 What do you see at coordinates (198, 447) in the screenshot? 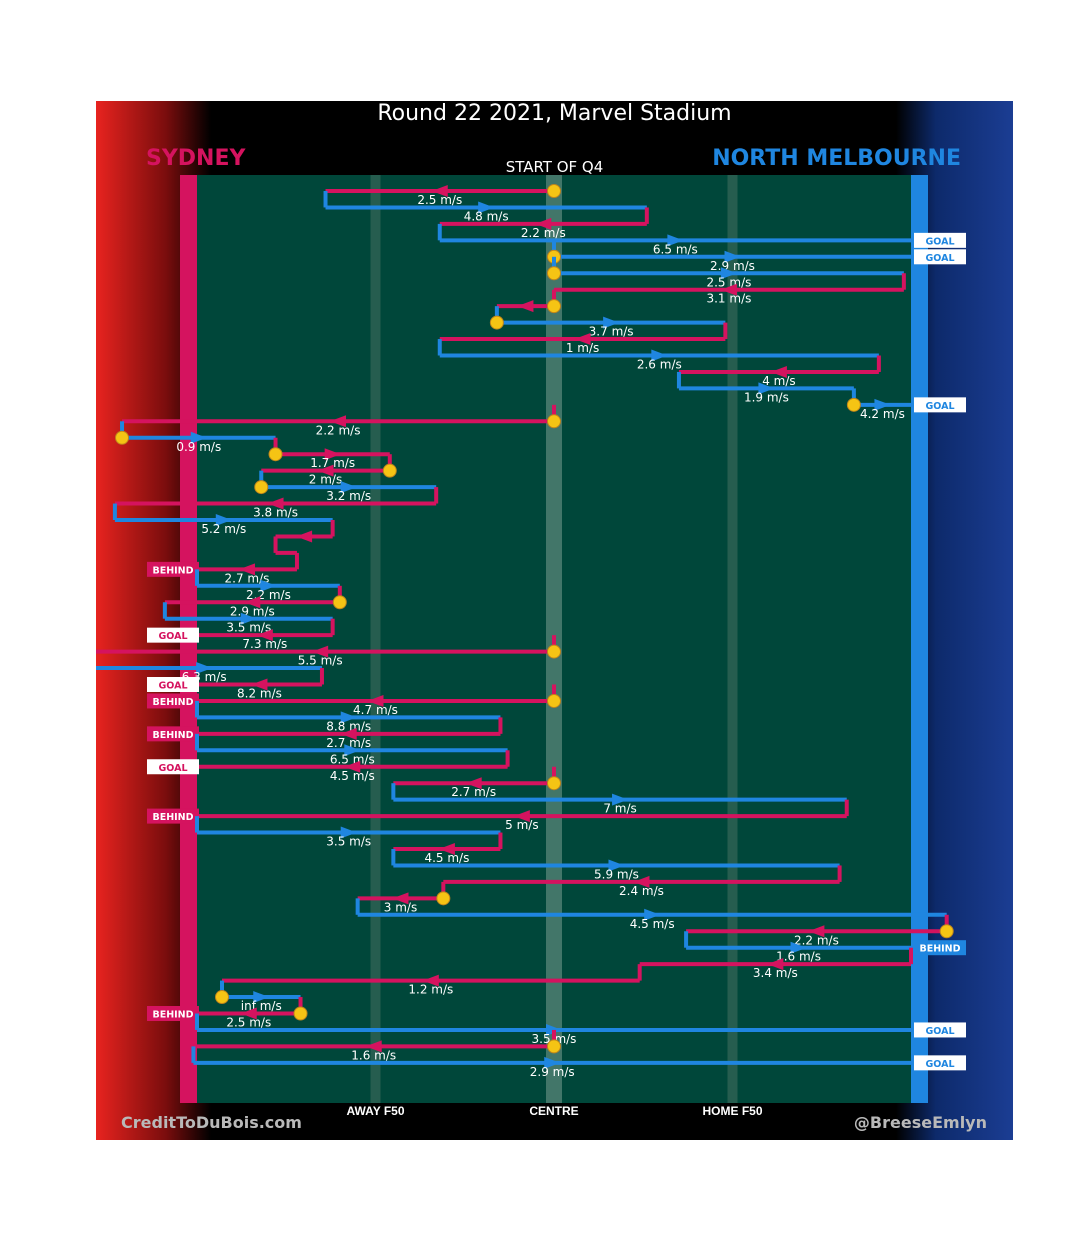
I see `chain-speed-label: 0.9 m/s` at bounding box center [198, 447].